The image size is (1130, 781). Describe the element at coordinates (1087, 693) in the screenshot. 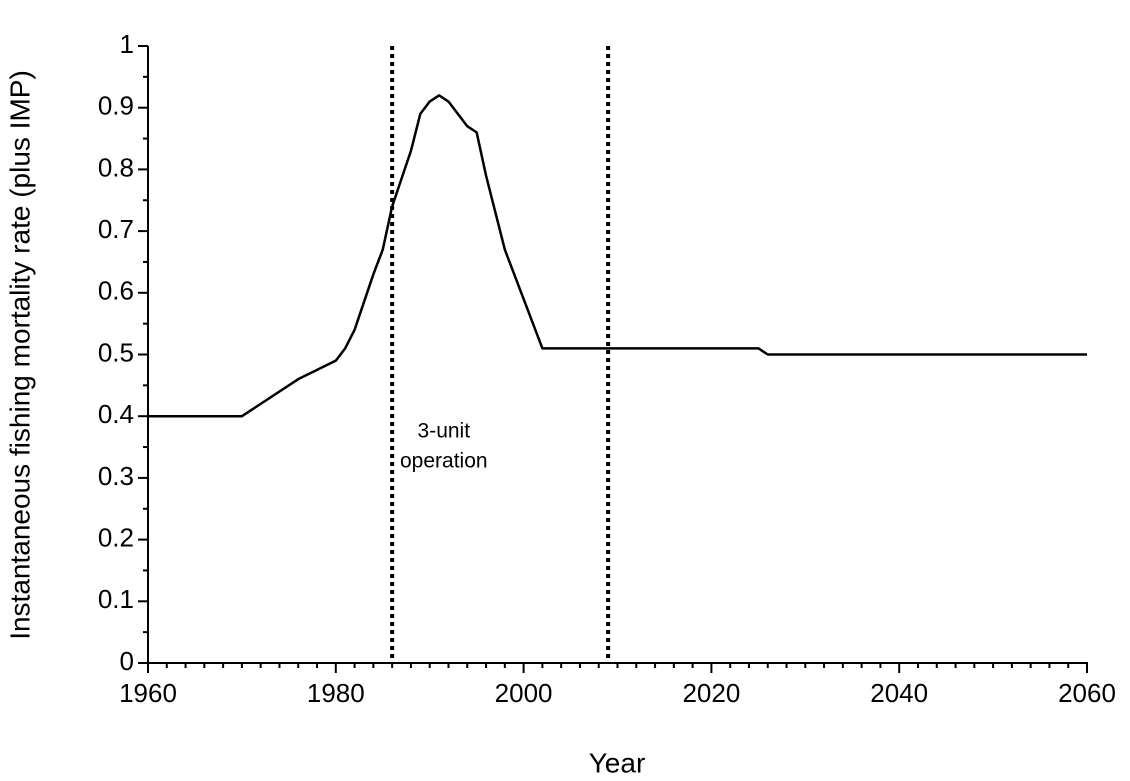

I see `x-tick-label: 2060` at that location.